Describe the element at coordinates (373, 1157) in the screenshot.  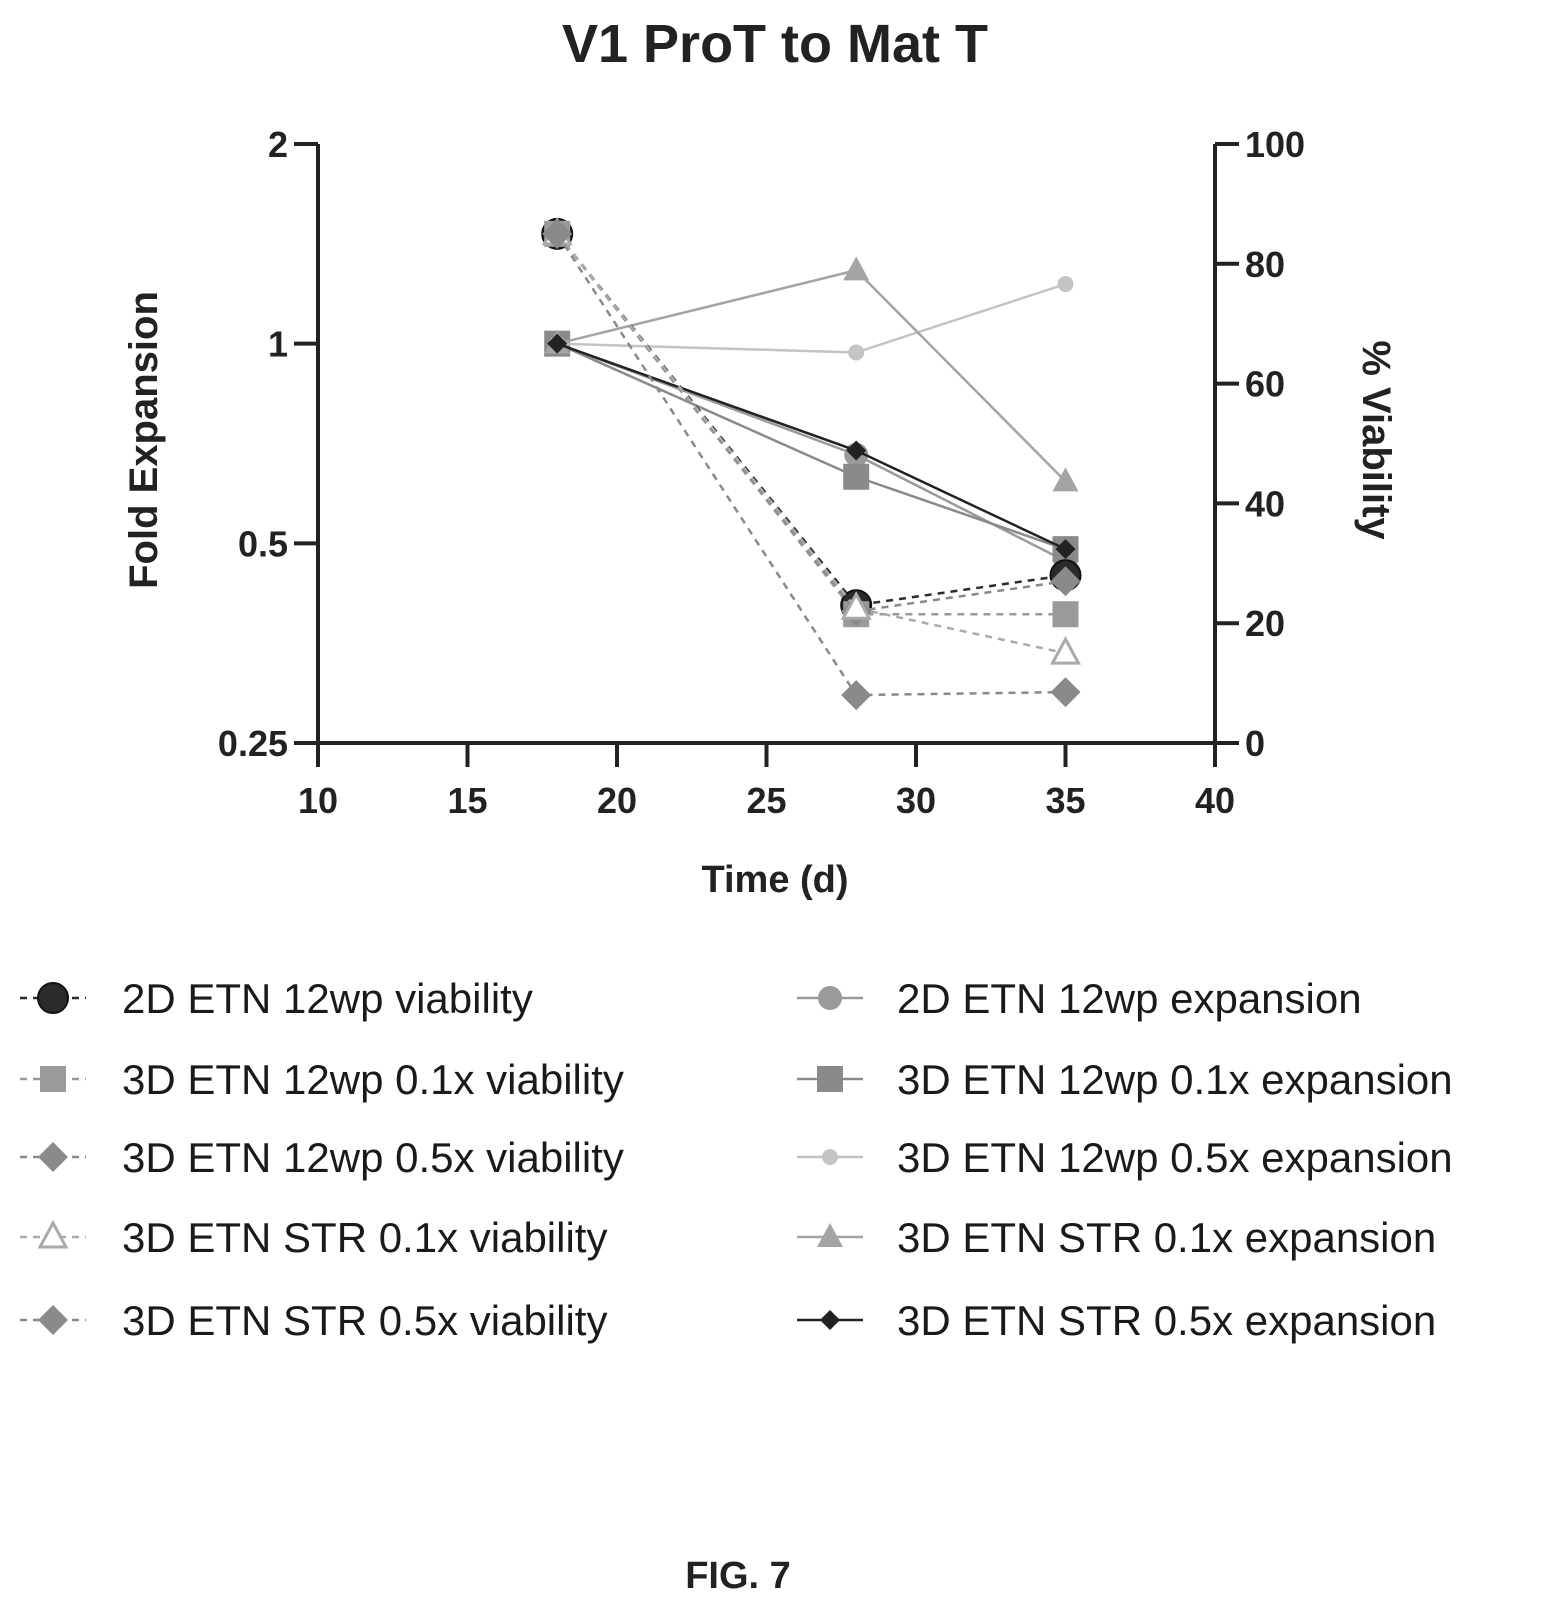
I see `legend-label: 3D ETN 12wp 0.5x viability` at that location.